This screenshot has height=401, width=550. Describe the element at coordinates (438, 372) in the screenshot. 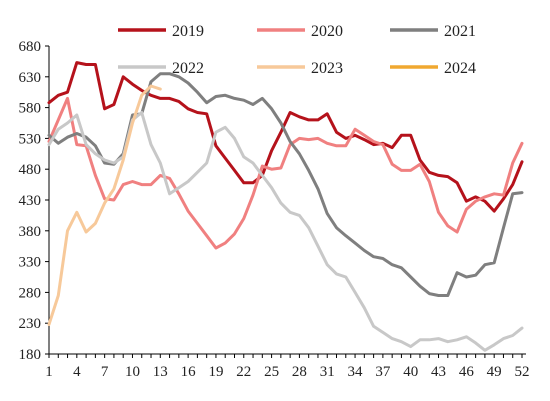

I see `x-tick-label: 43` at that location.